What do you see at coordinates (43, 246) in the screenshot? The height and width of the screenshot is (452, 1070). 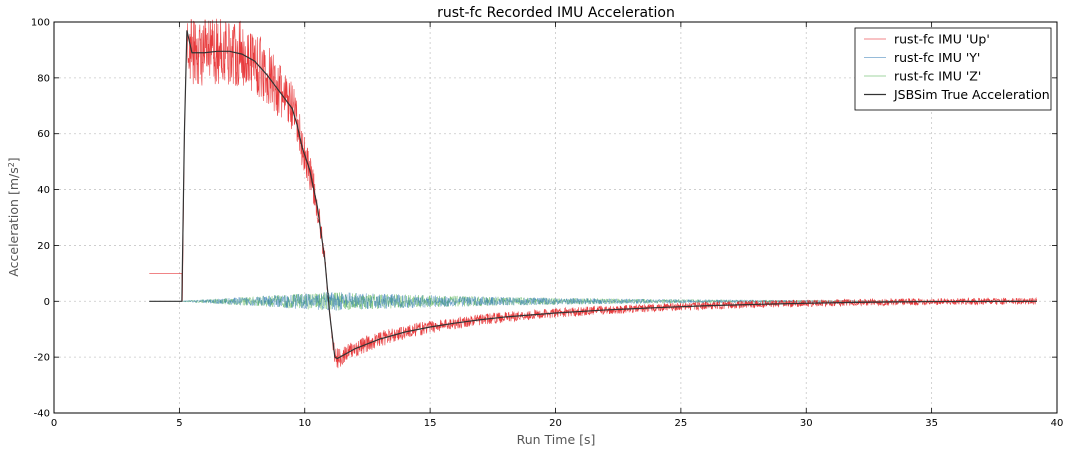 I see `y-tick-label: 20` at bounding box center [43, 246].